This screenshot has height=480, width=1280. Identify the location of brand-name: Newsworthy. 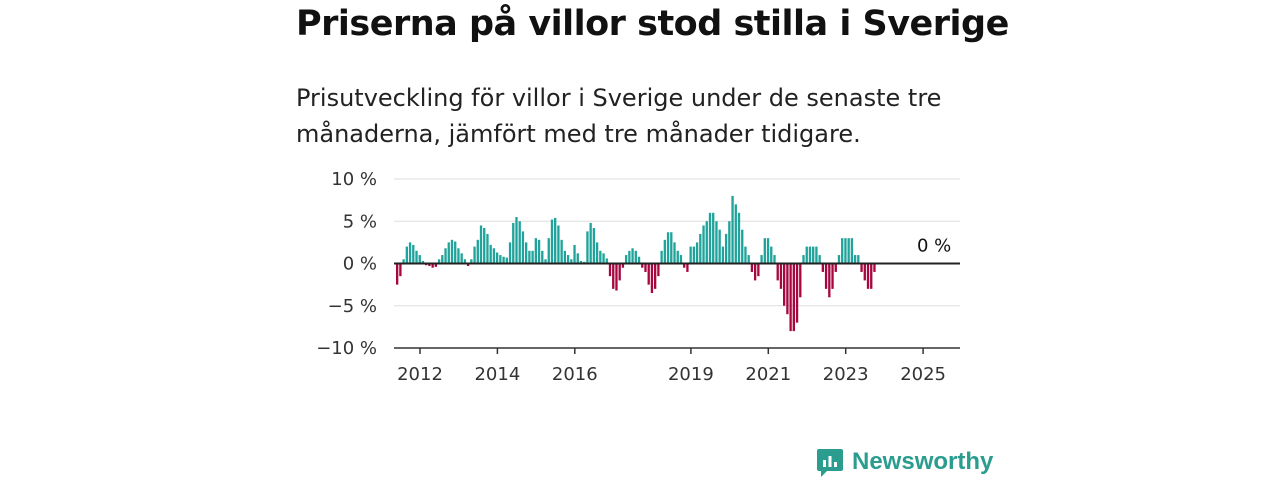
(923, 461).